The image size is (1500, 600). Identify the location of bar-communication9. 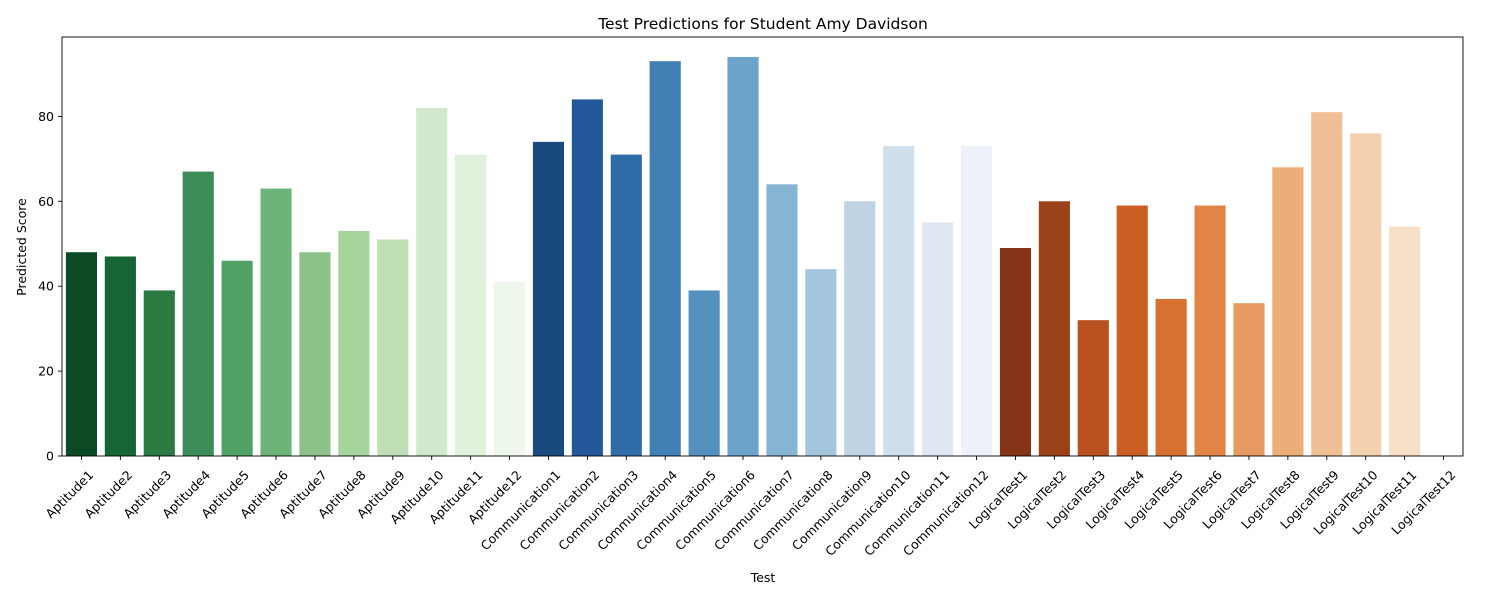
(860, 328).